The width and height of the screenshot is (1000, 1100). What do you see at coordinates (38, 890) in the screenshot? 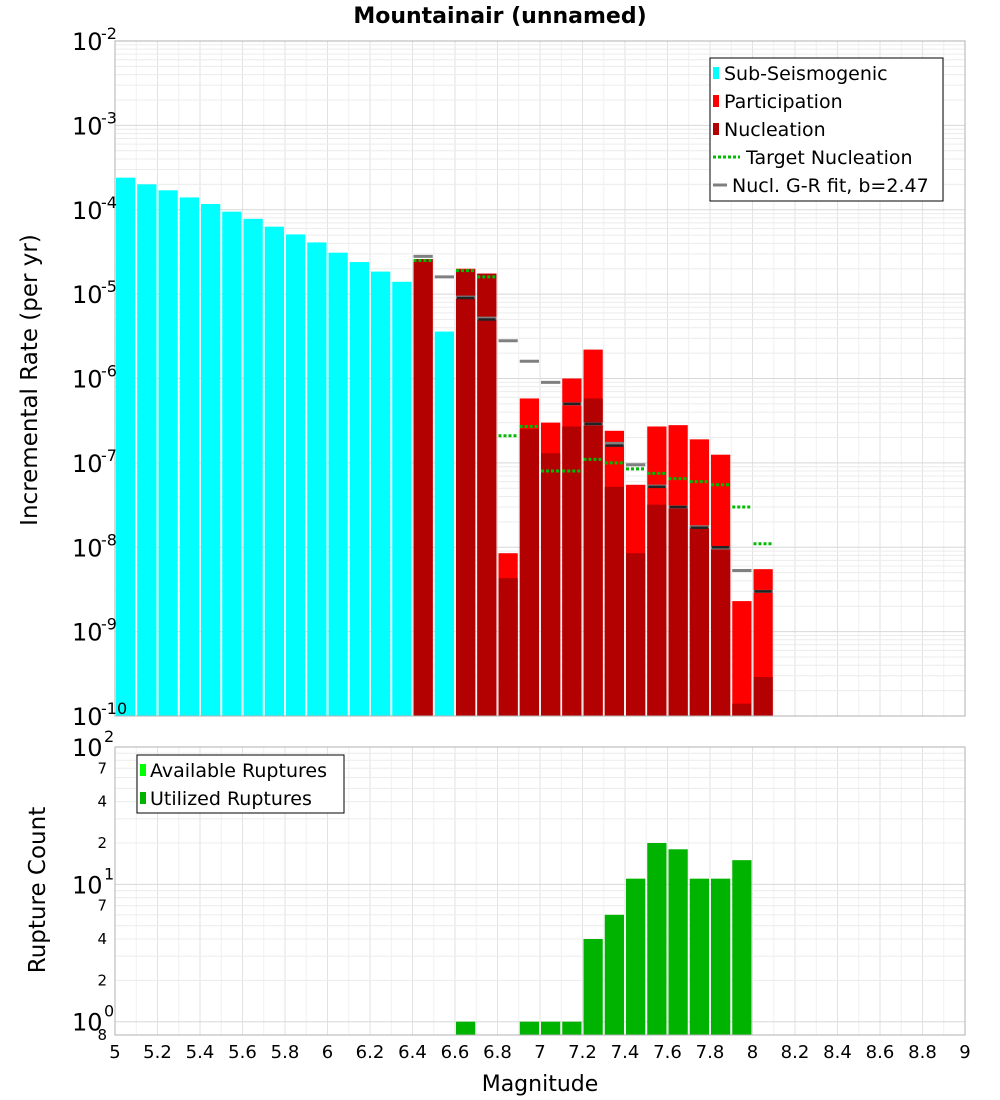
I see `bottom-y-axis-label: Rupture Count` at bounding box center [38, 890].